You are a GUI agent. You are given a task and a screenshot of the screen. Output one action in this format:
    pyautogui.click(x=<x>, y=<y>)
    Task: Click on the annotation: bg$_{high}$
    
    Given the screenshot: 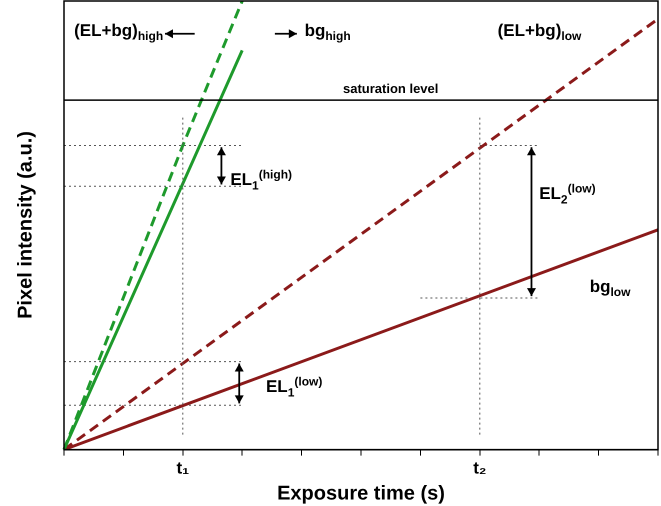 What is the action you would take?
    pyautogui.click(x=327, y=32)
    